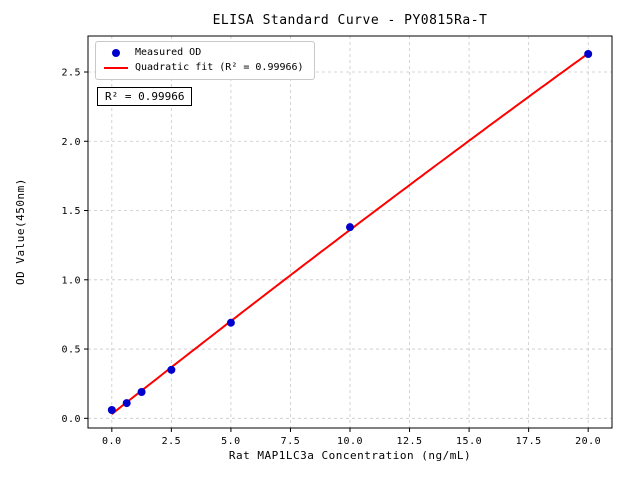  I want to click on line-marker-icon, so click(116, 67).